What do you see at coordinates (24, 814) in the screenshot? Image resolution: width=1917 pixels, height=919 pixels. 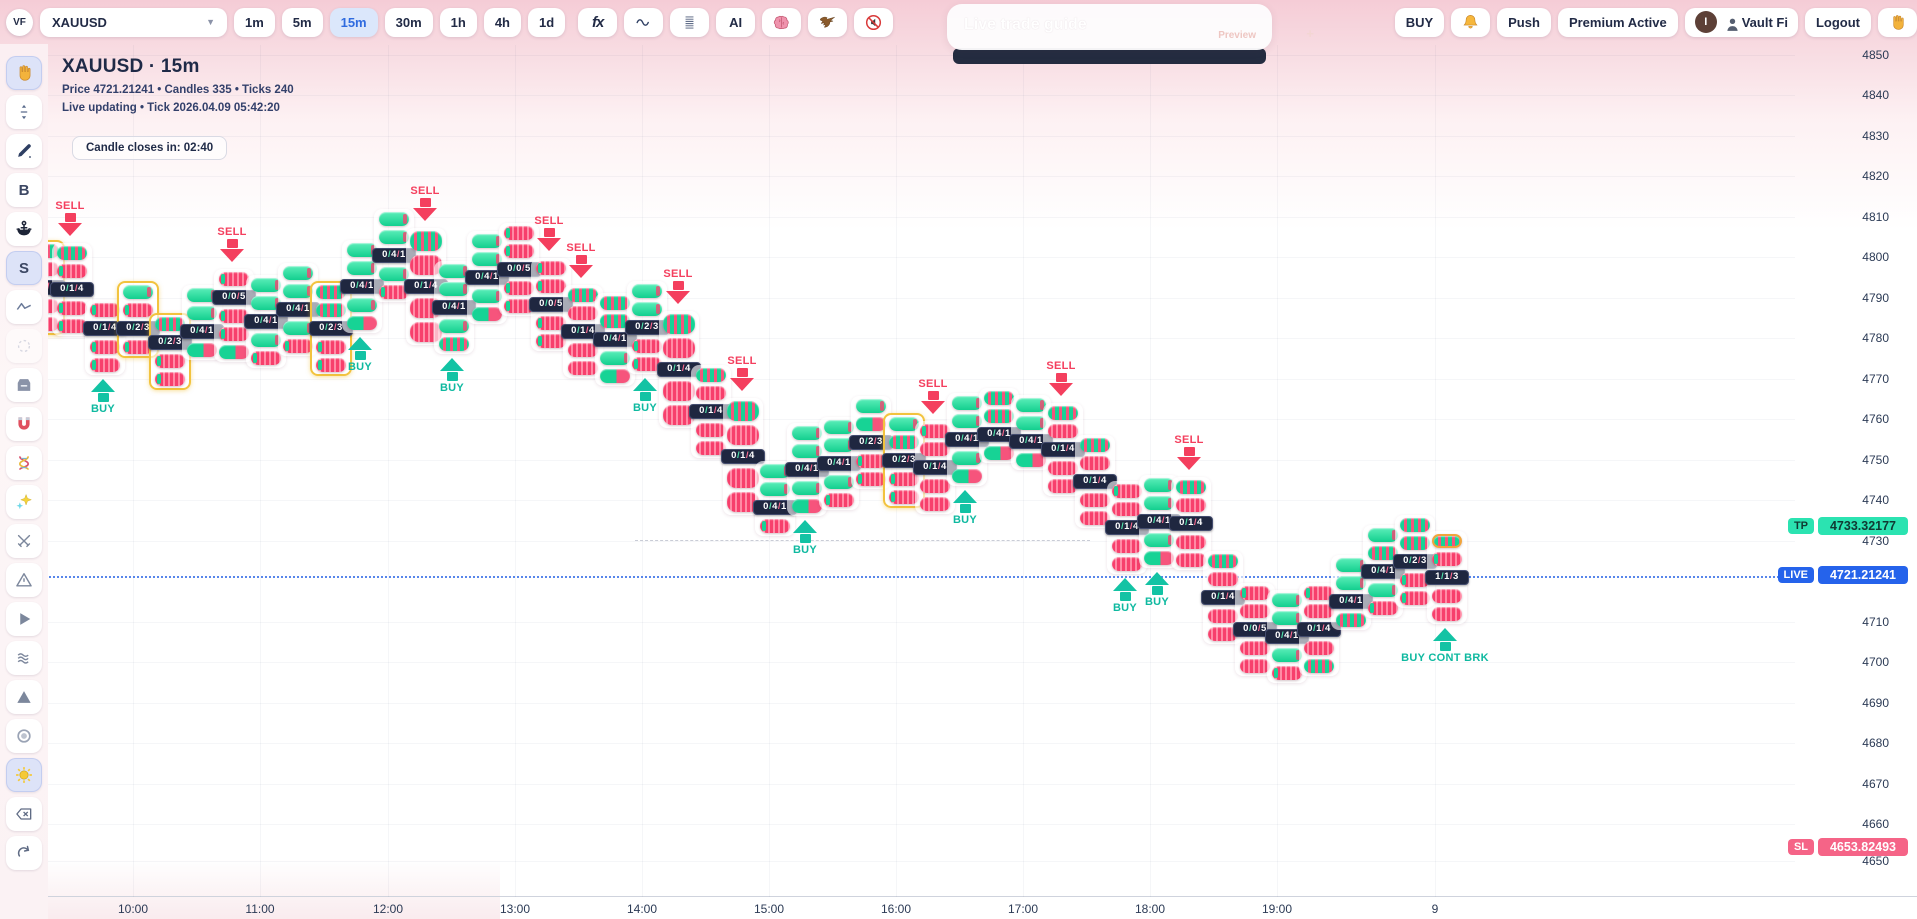 I see `sidebar-tool-backspace` at bounding box center [24, 814].